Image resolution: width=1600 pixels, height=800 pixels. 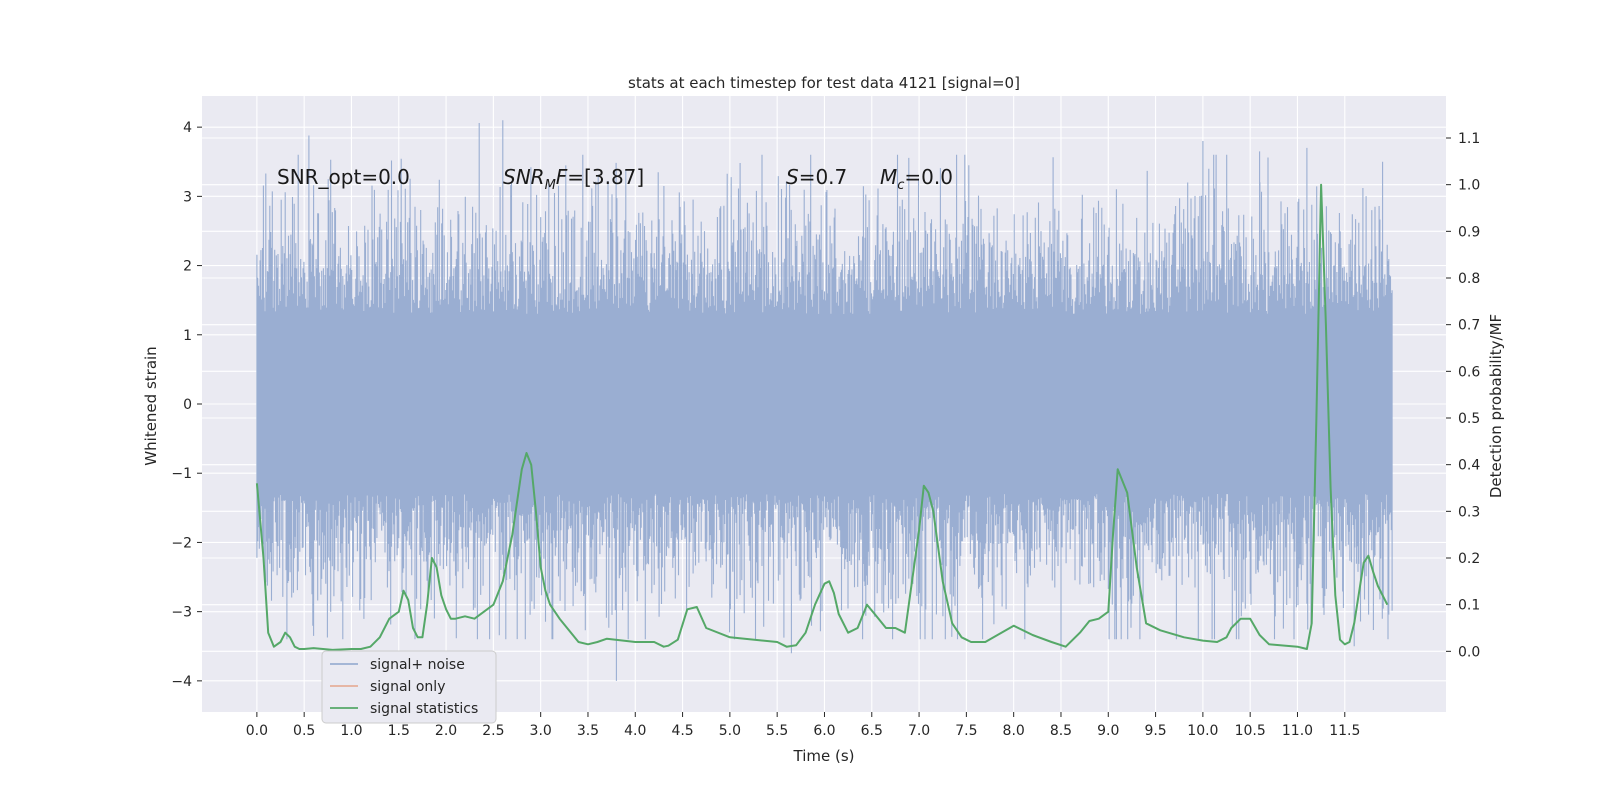 What do you see at coordinates (1469, 232) in the screenshot?
I see `y-right-tick-label-2: 0.9` at bounding box center [1469, 232].